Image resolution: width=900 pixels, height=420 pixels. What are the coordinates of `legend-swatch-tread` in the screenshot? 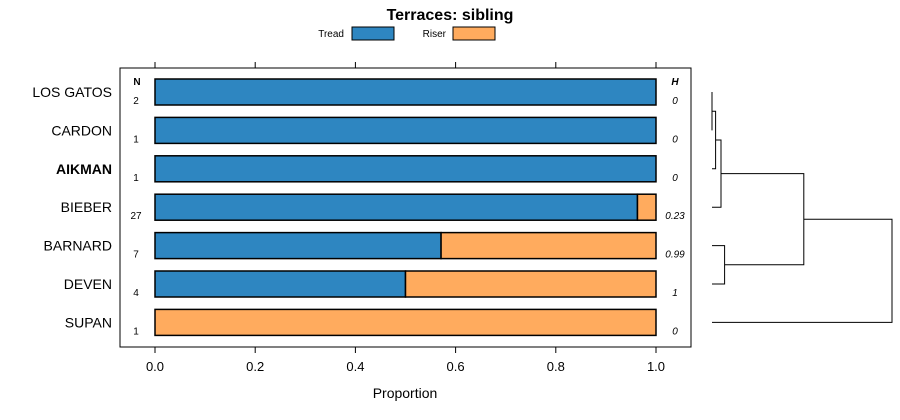 It's located at (373, 33).